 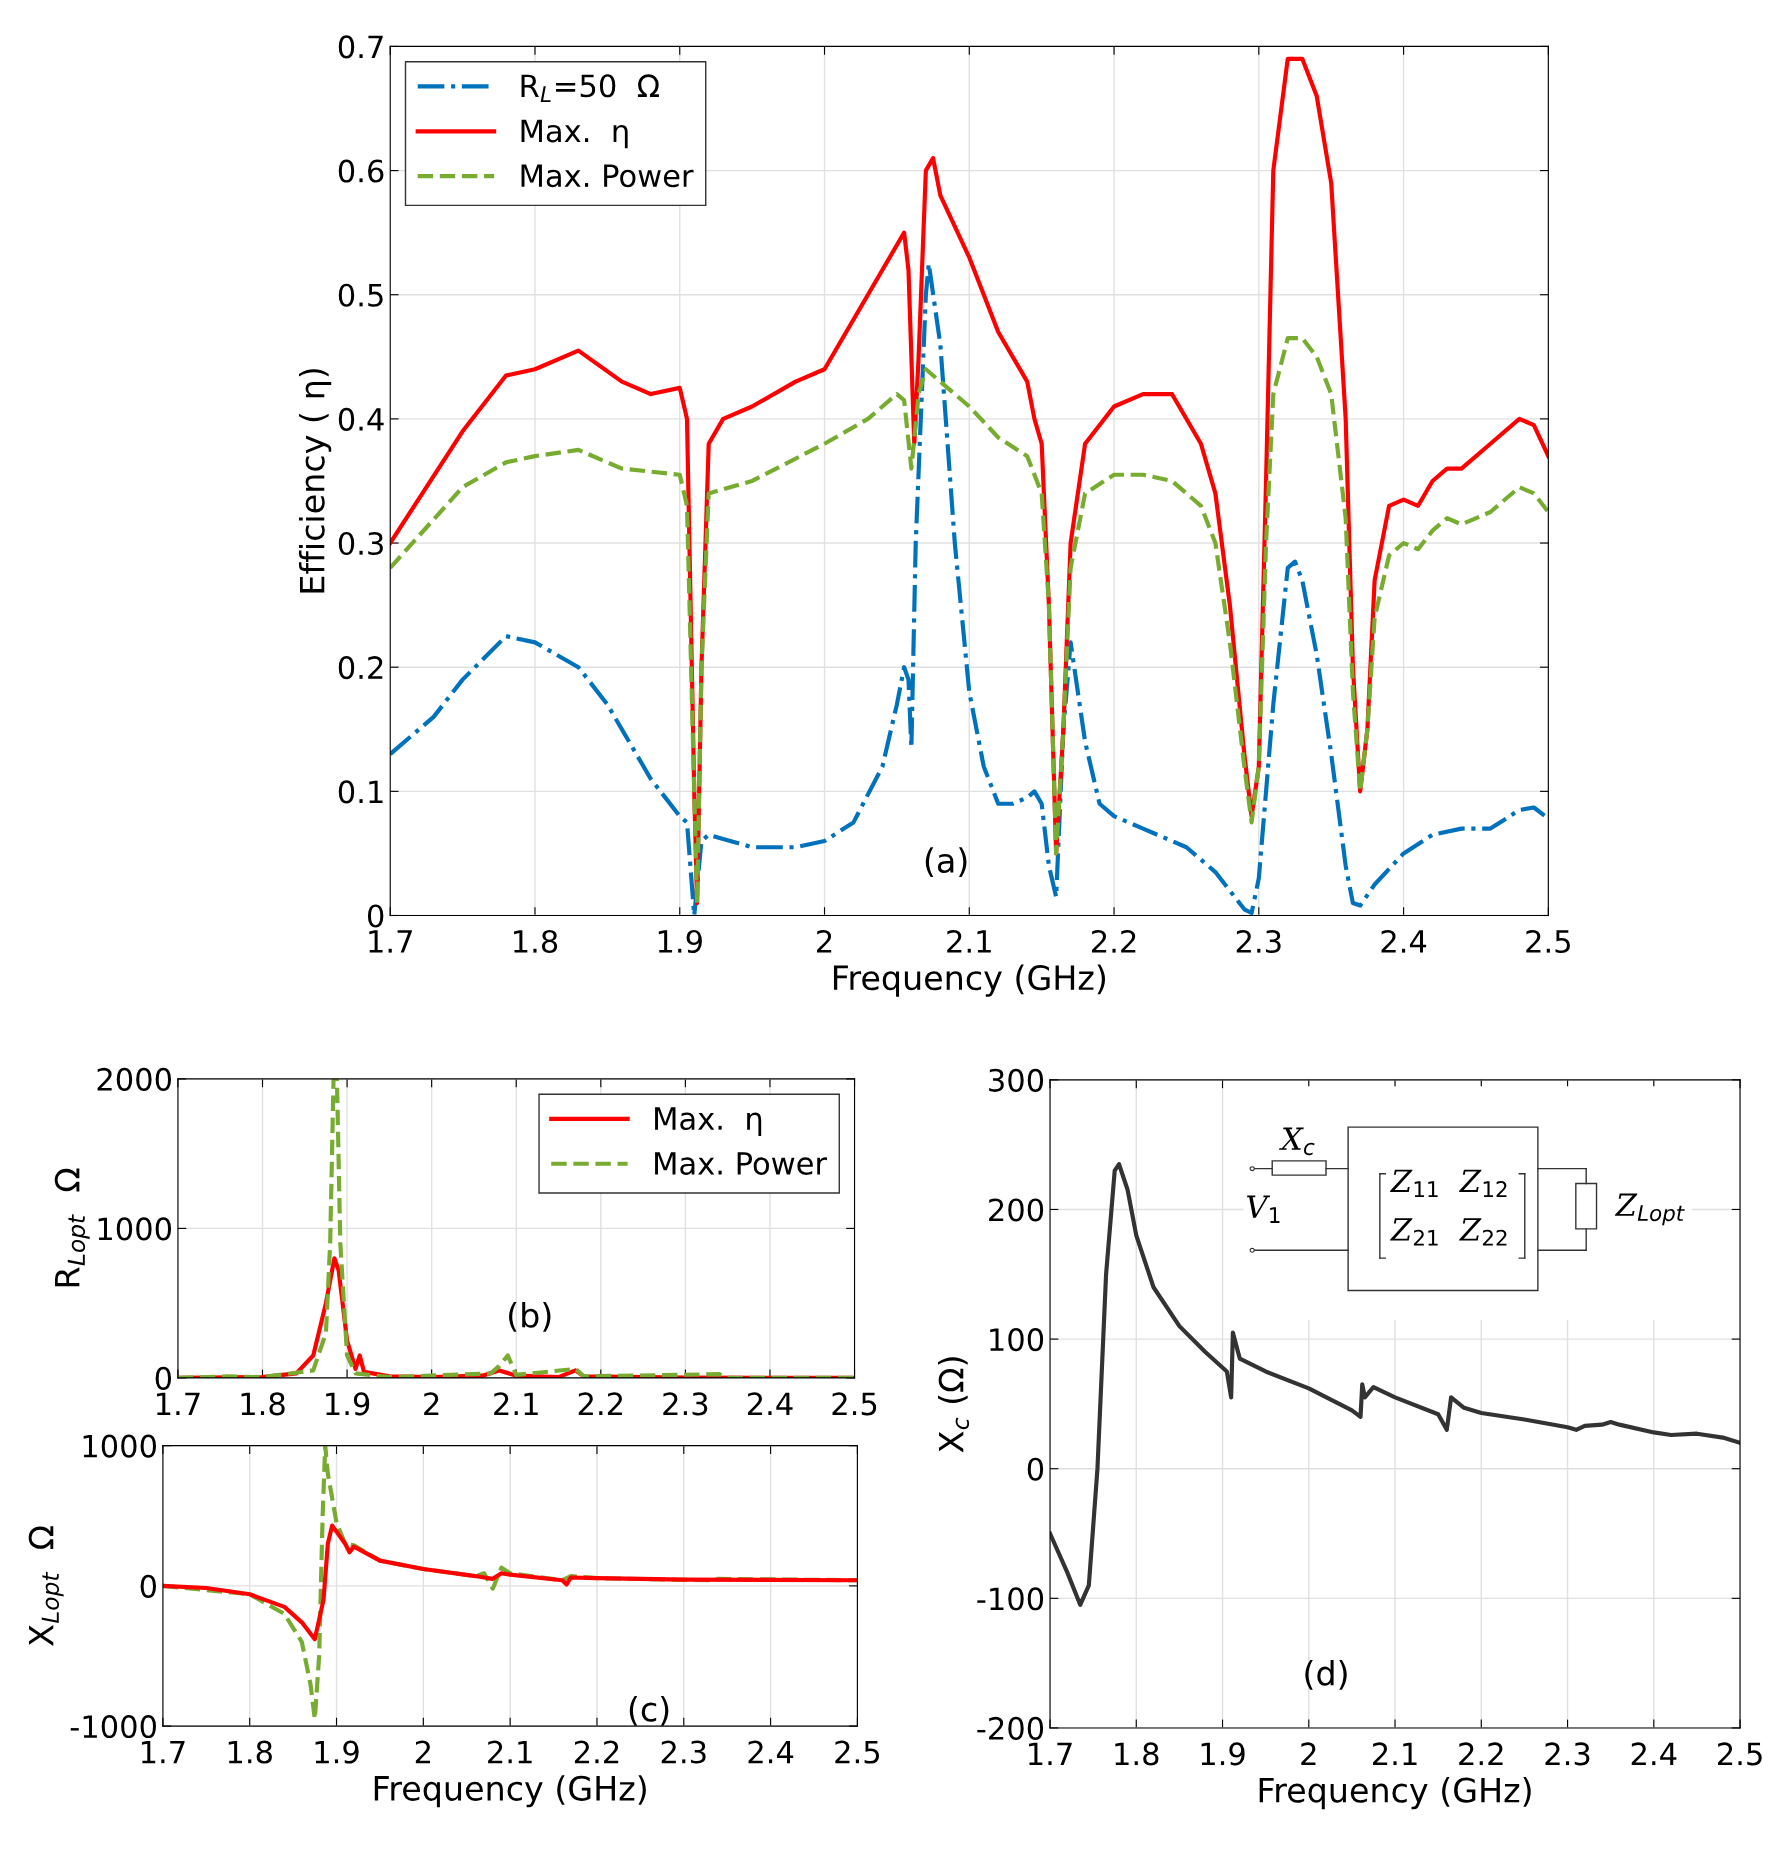 I want to click on y-tick-label: 2000, so click(x=134, y=1079).